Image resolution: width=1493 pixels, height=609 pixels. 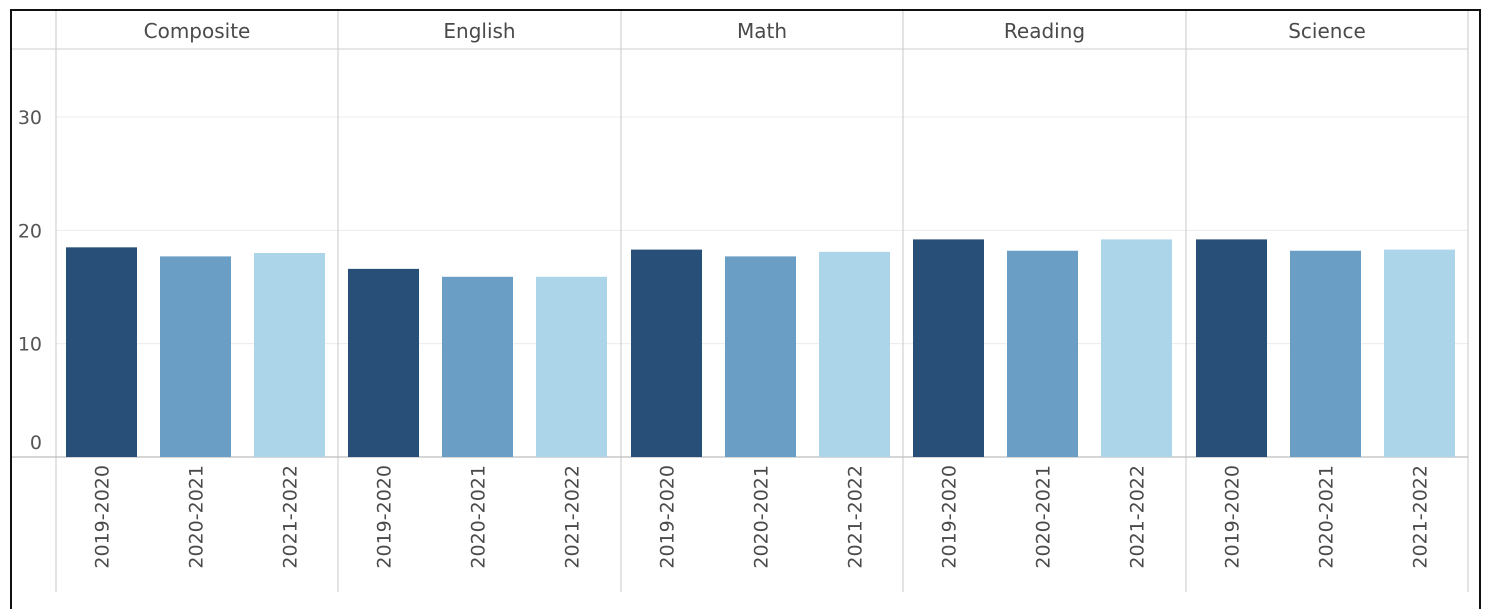 I want to click on y-tick-label: 0, so click(x=36, y=443).